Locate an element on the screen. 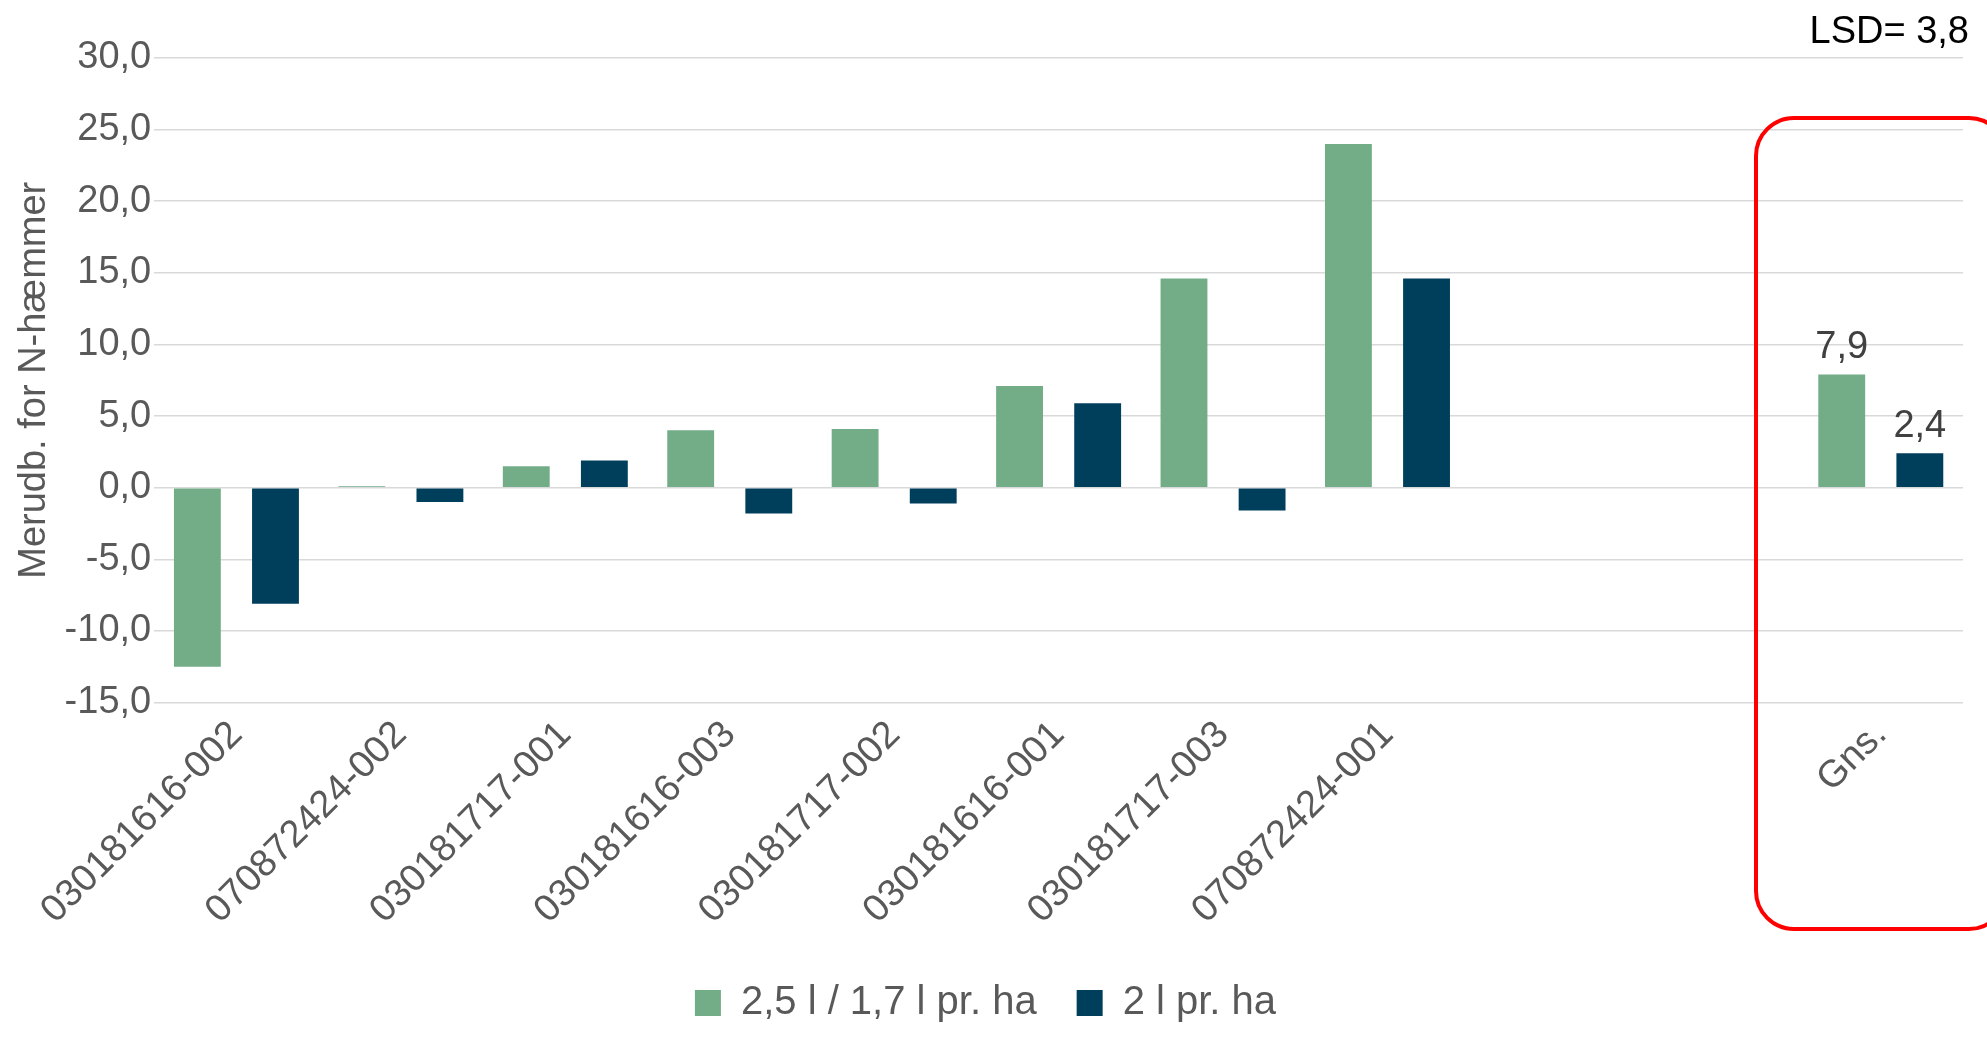 This screenshot has height=1045, width=1987. text: LSD= 3,8 is located at coordinates (1889, 30).